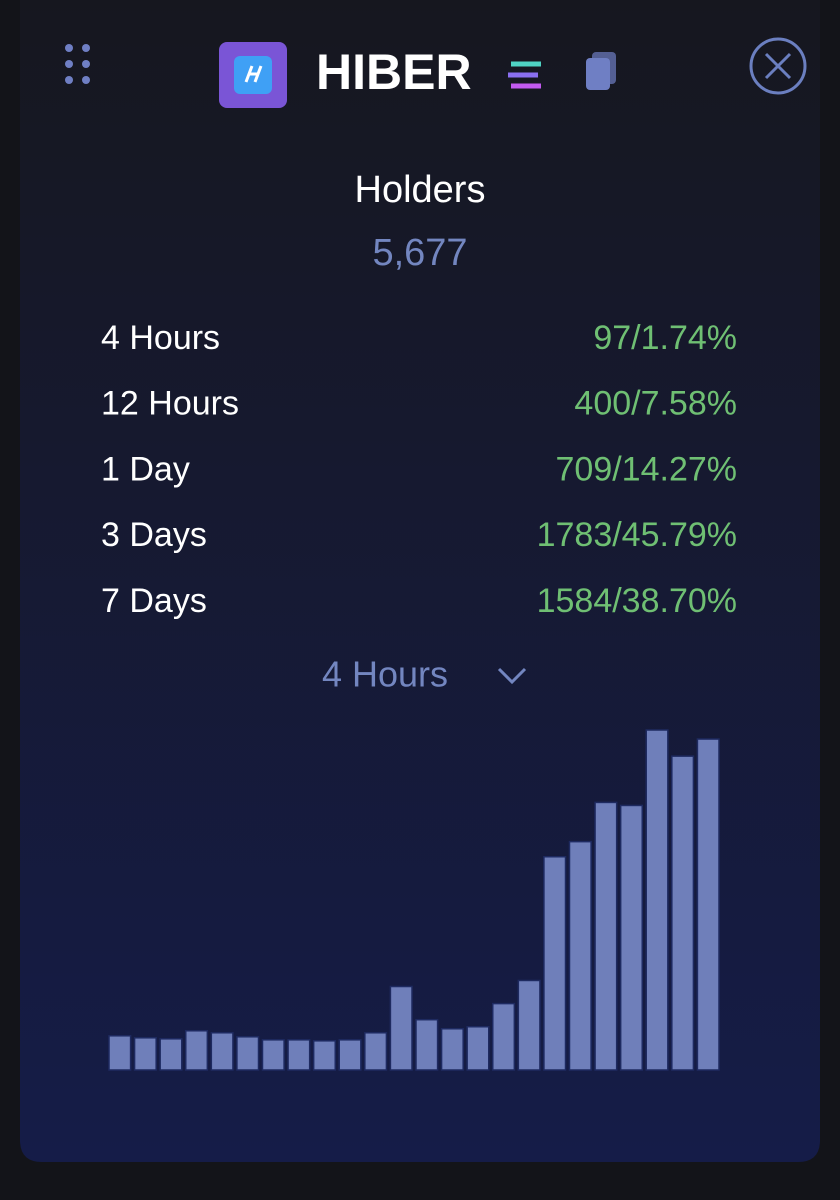 The width and height of the screenshot is (840, 1200). I want to click on stat-label: 4 Hours, so click(160, 338).